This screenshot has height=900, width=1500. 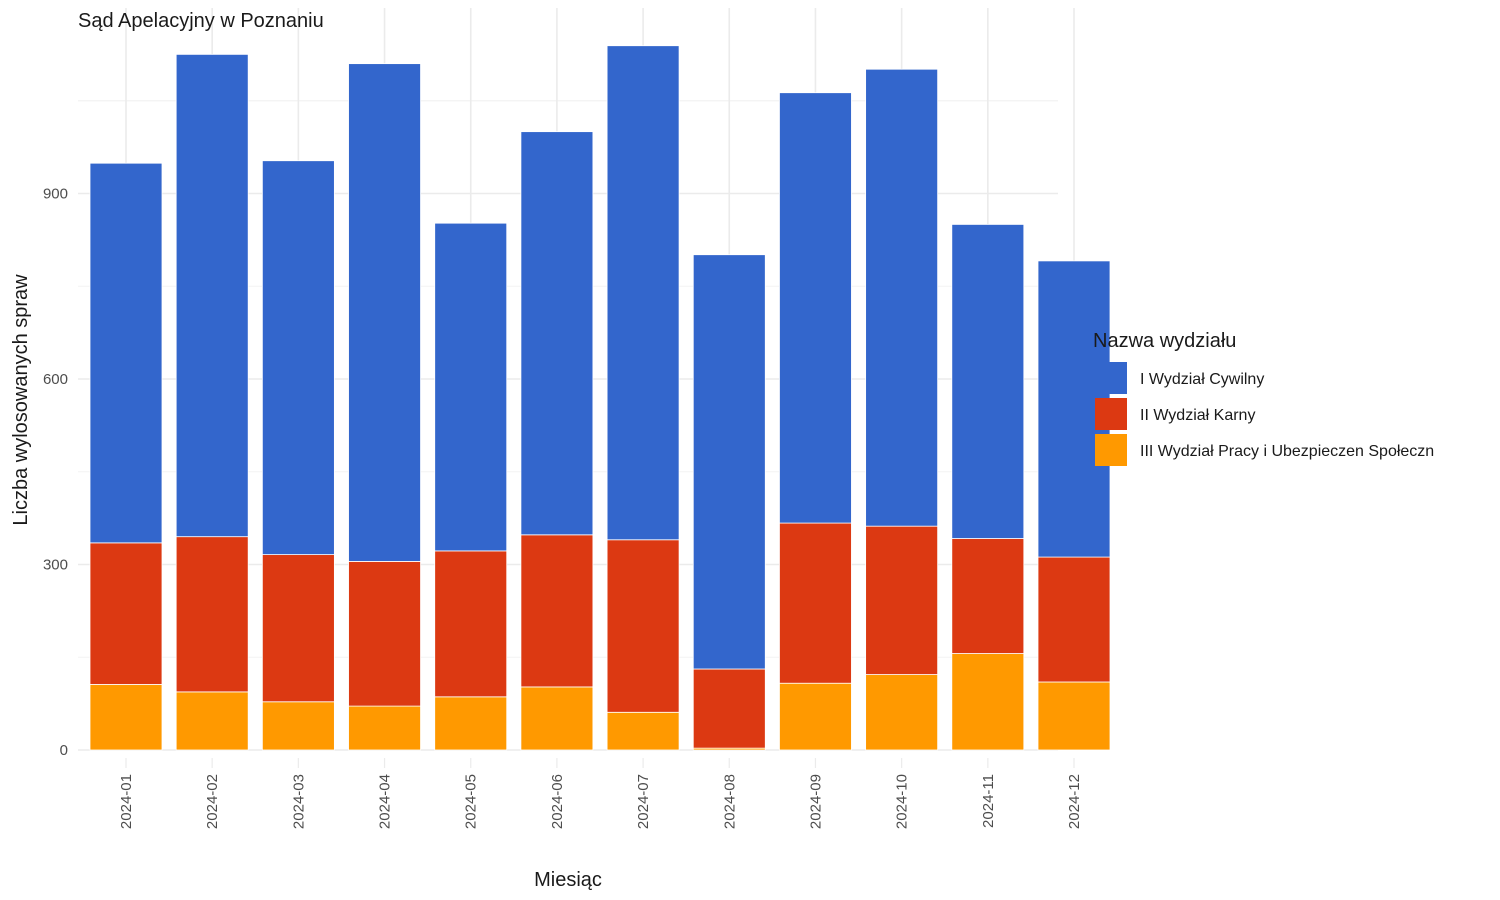 I want to click on y-tick-label: 600, so click(x=55, y=379).